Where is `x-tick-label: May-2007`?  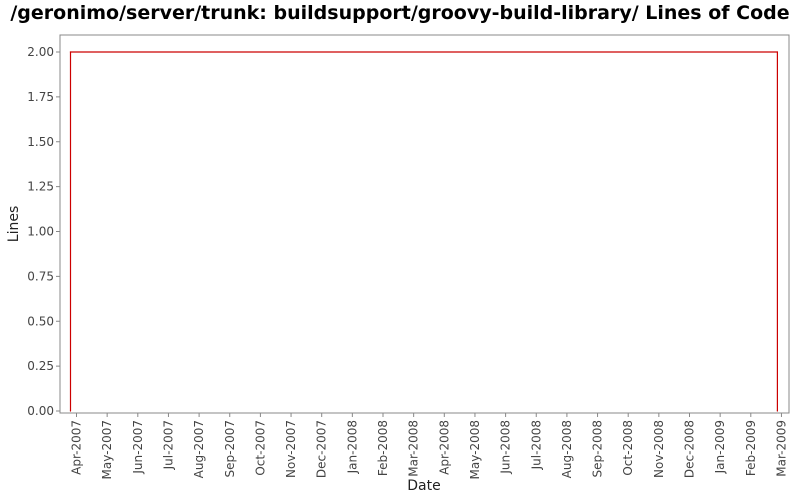
x-tick-label: May-2007 is located at coordinates (107, 449).